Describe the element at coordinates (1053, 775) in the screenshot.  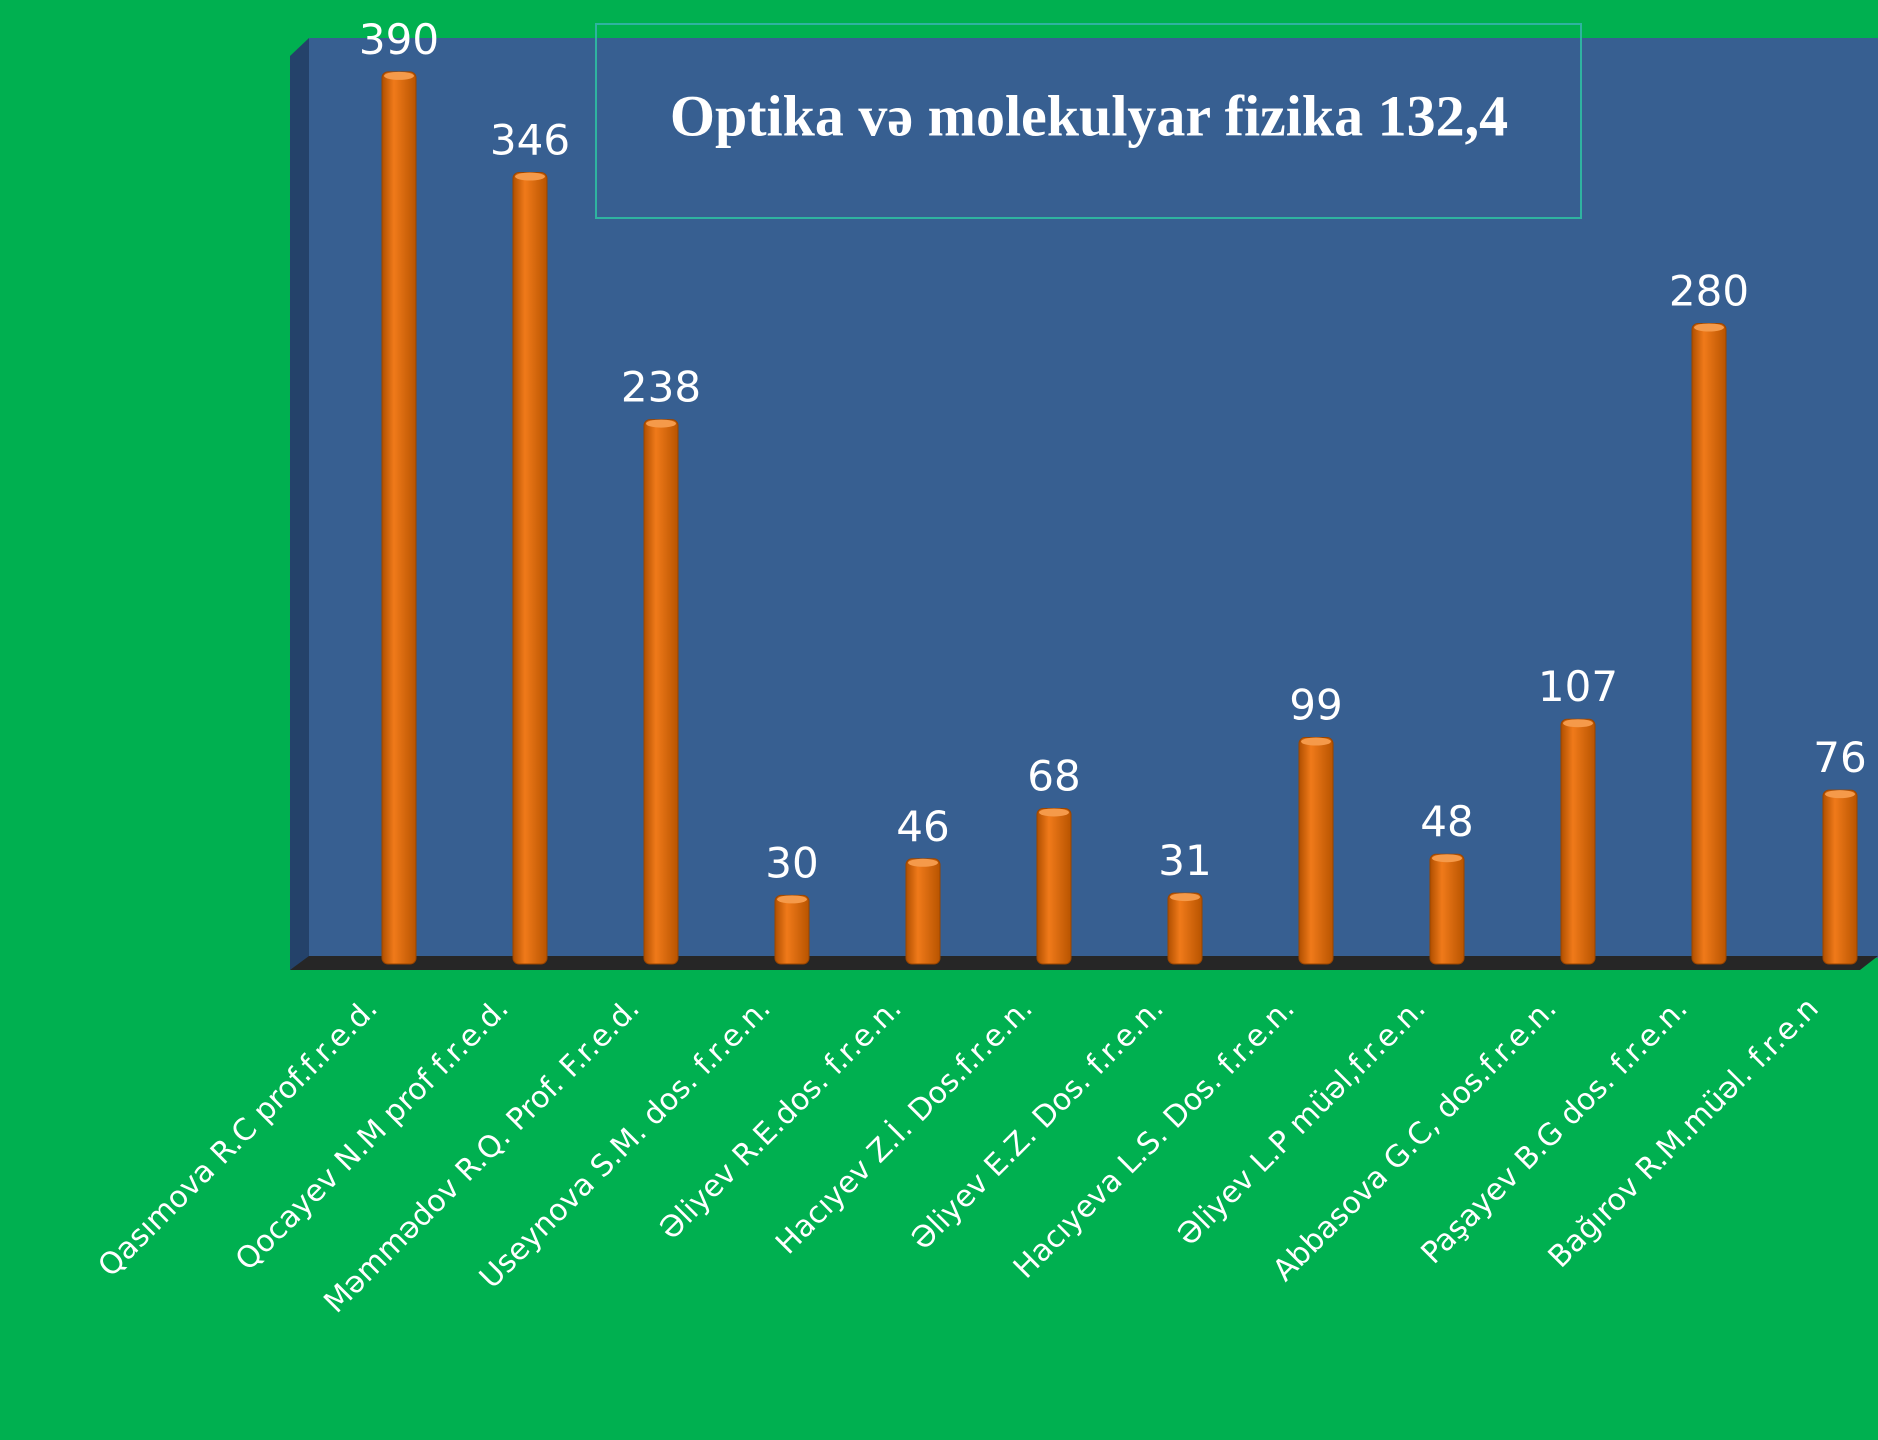
I see `value-label: 68` at that location.